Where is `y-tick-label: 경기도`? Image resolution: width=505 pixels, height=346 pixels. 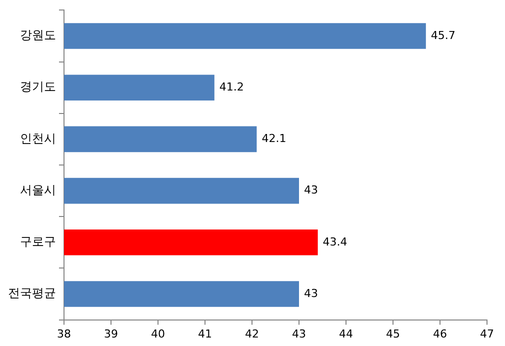
y-tick-label: 경기도 is located at coordinates (38, 87).